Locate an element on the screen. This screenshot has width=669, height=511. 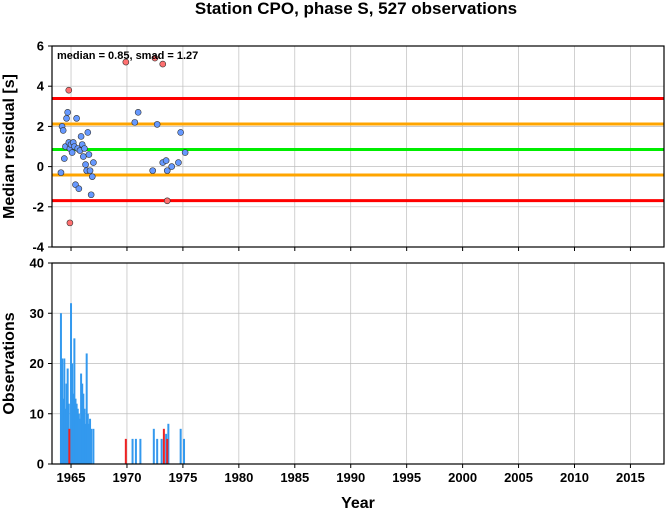
y-tick-label: 40 is located at coordinates (37, 263).